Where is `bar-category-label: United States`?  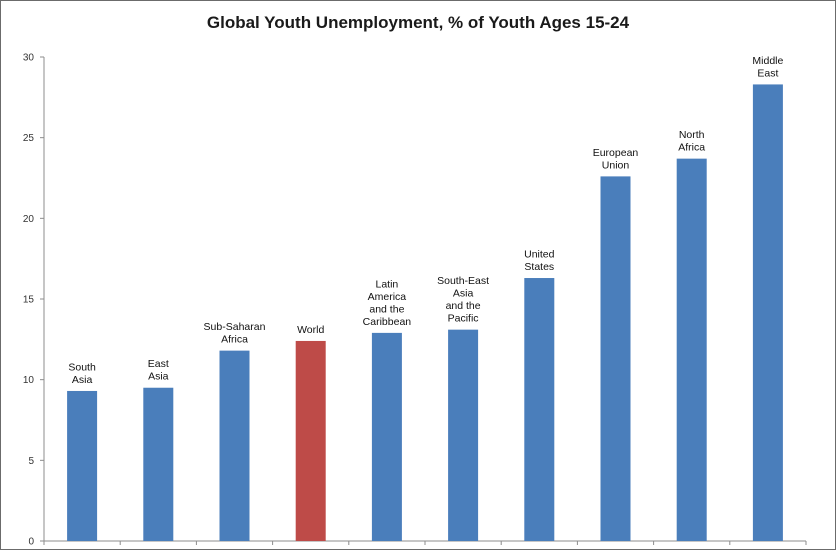
bar-category-label: United States is located at coordinates (539, 261).